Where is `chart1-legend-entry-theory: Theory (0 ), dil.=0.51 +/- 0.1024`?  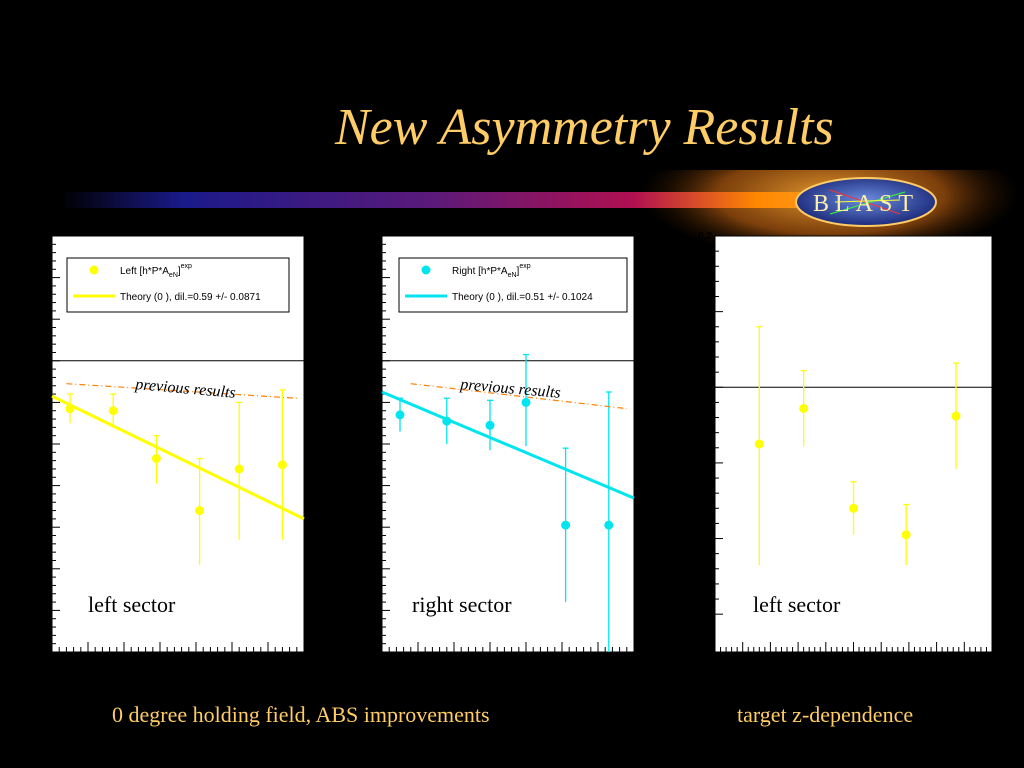 chart1-legend-entry-theory: Theory (0 ), dil.=0.51 +/- 0.1024 is located at coordinates (522, 297).